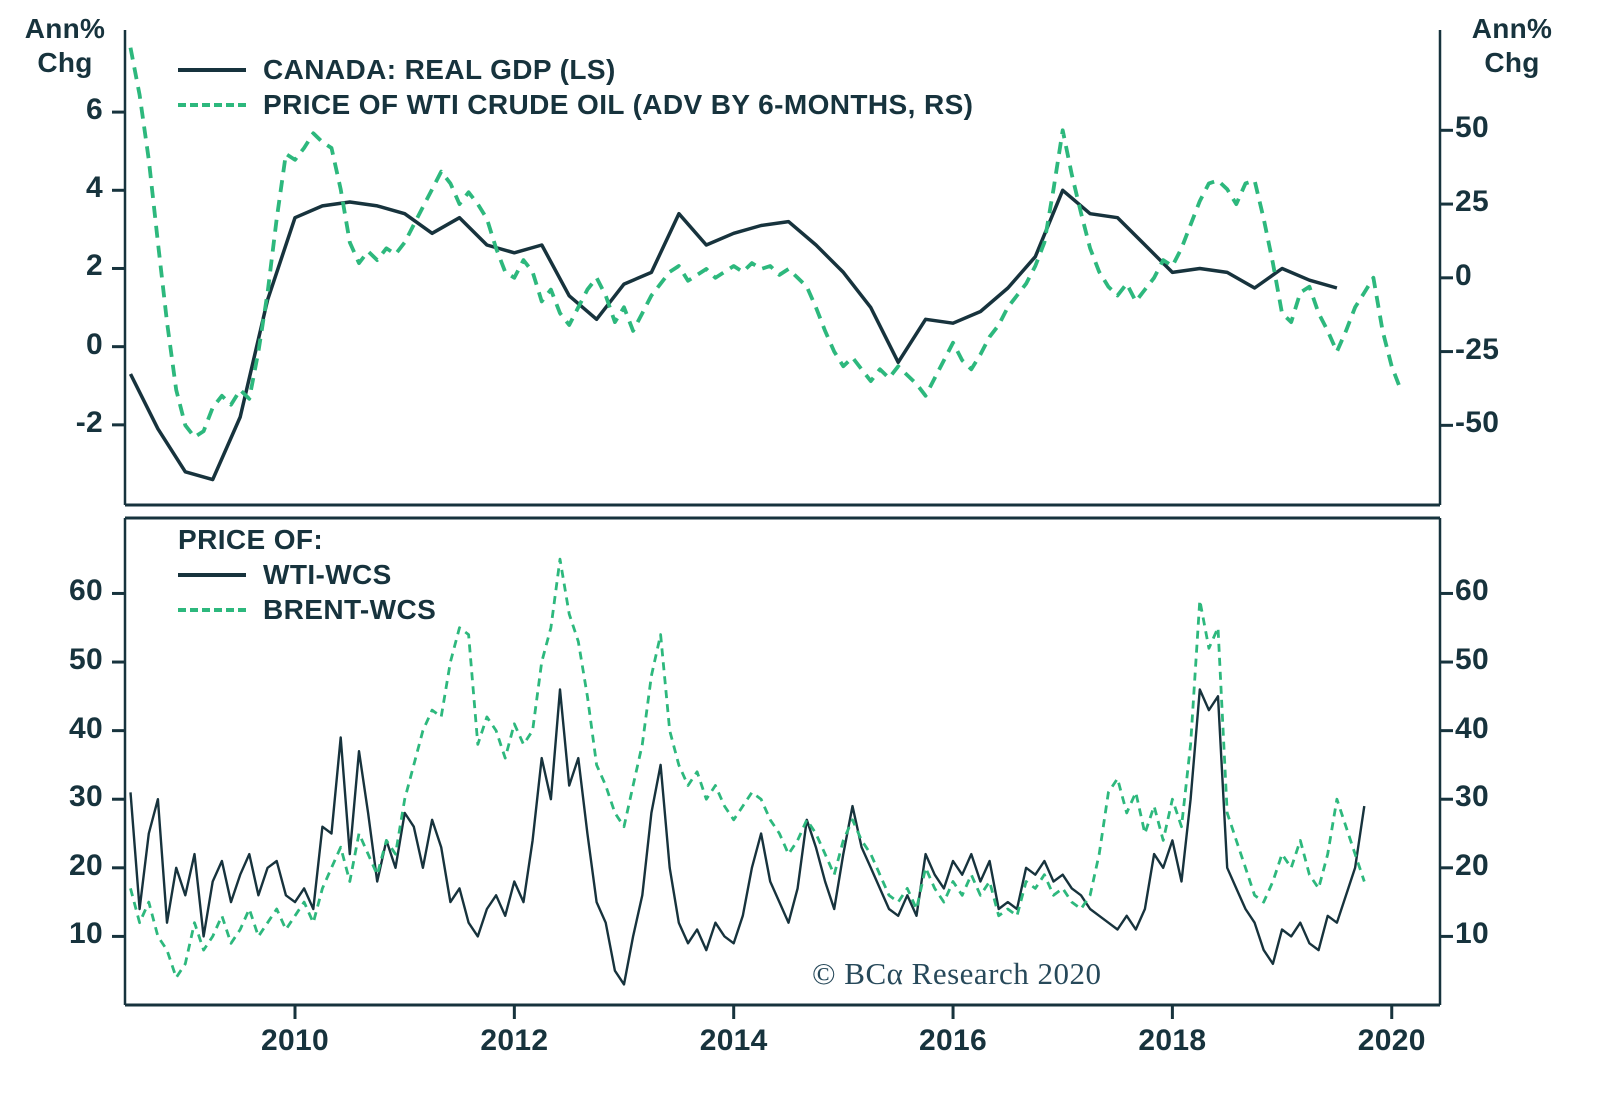 This screenshot has height=1096, width=1600. What do you see at coordinates (439, 69) in the screenshot?
I see `gdp-legend-label: CANADA: REAL GDP (LS)` at bounding box center [439, 69].